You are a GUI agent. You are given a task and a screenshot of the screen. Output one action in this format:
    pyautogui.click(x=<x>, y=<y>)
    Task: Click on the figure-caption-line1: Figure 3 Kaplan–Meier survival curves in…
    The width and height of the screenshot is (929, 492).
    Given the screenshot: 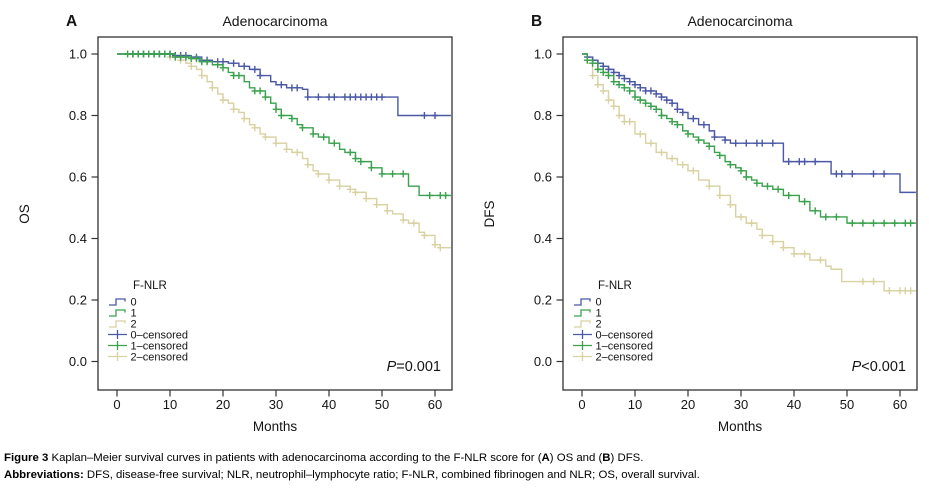 What is the action you would take?
    pyautogui.click(x=462, y=458)
    